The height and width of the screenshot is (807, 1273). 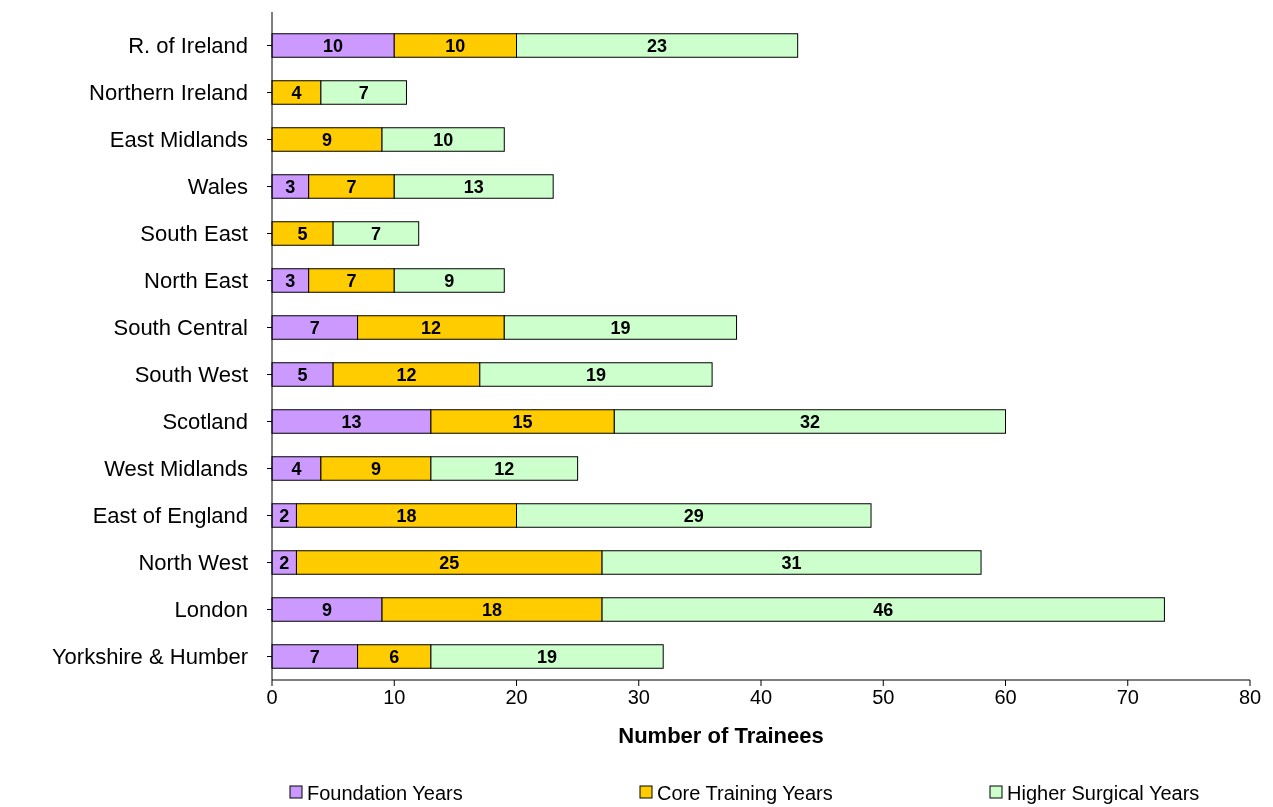 What do you see at coordinates (180, 328) in the screenshot?
I see `y-tick-label: South Central` at bounding box center [180, 328].